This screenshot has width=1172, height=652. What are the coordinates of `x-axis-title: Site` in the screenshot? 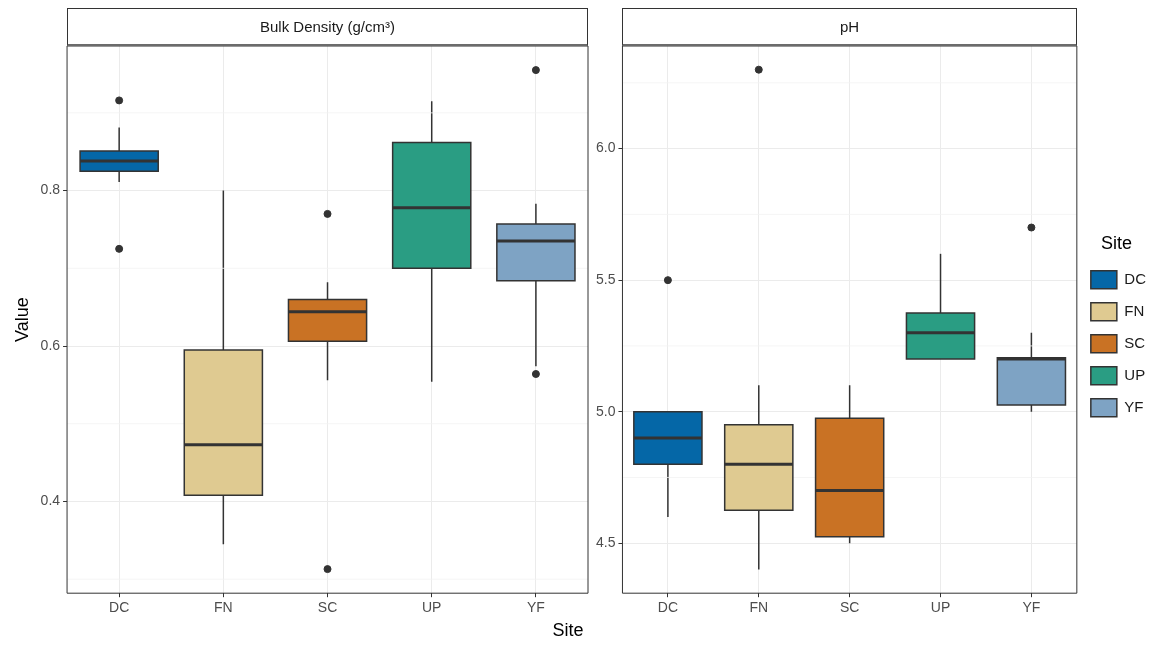 It's located at (568, 630).